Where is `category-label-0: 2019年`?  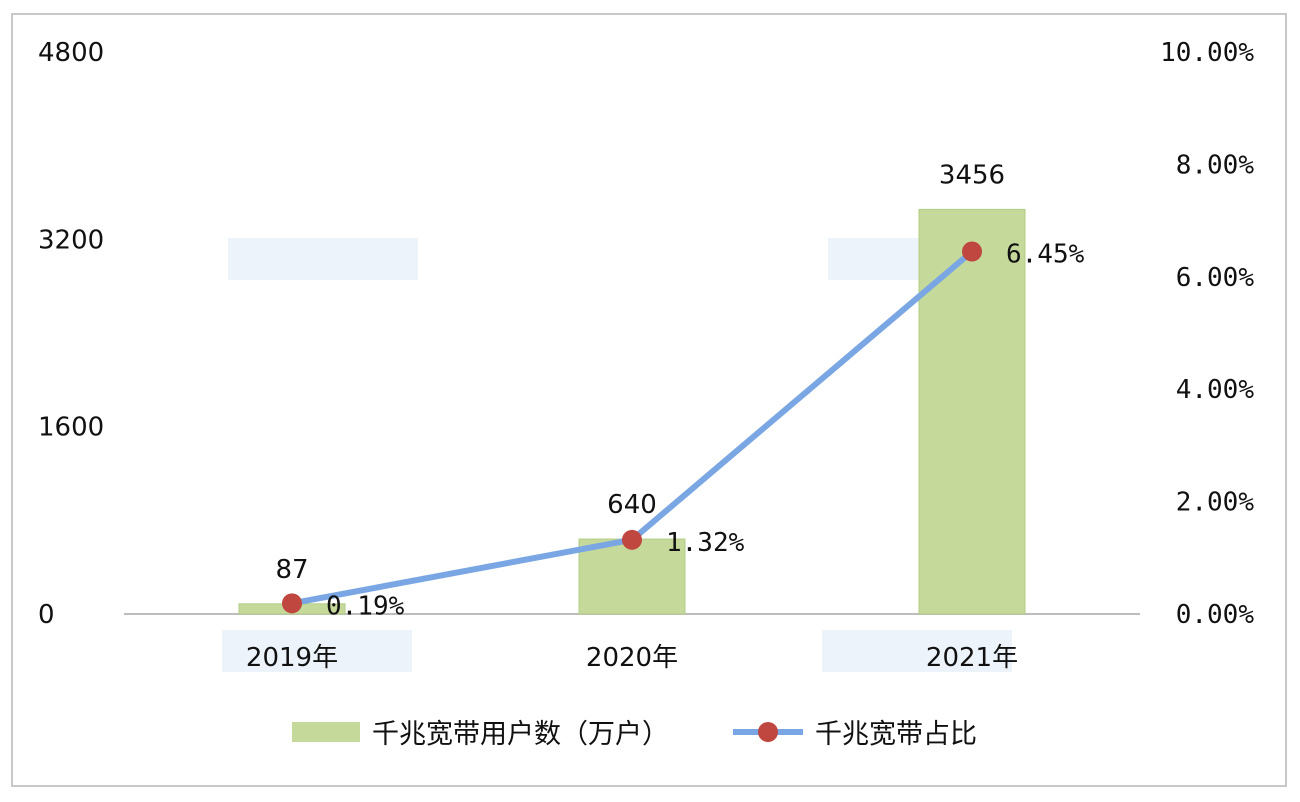
category-label-0: 2019年 is located at coordinates (292, 658).